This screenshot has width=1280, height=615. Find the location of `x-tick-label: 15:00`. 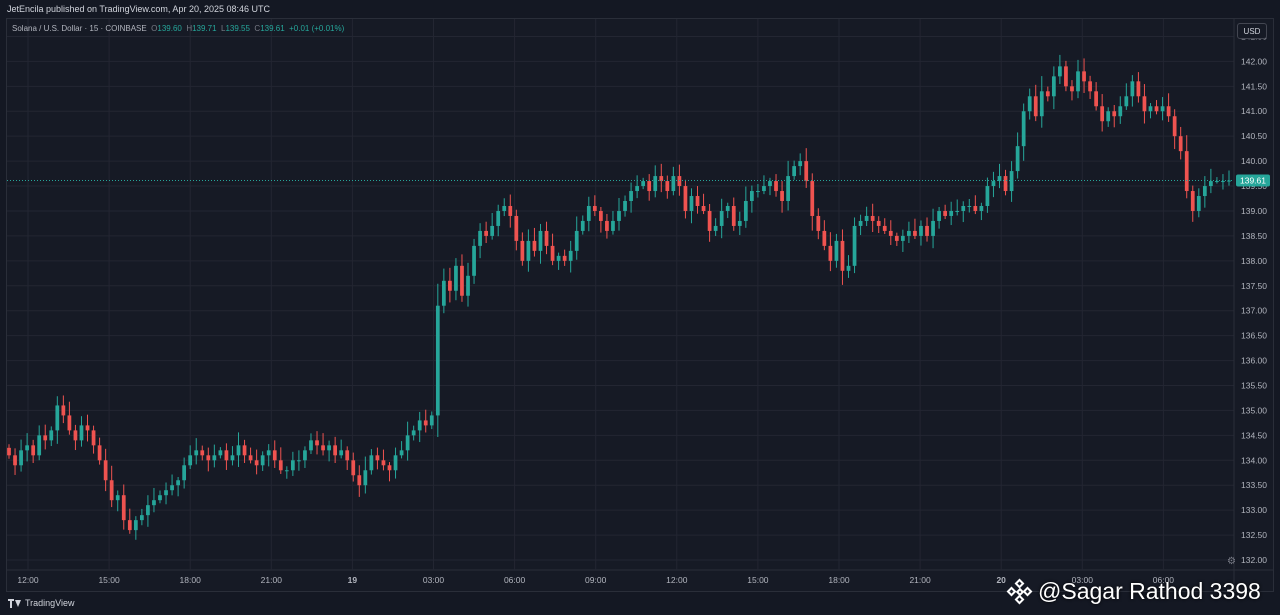

x-tick-label: 15:00 is located at coordinates (109, 580).